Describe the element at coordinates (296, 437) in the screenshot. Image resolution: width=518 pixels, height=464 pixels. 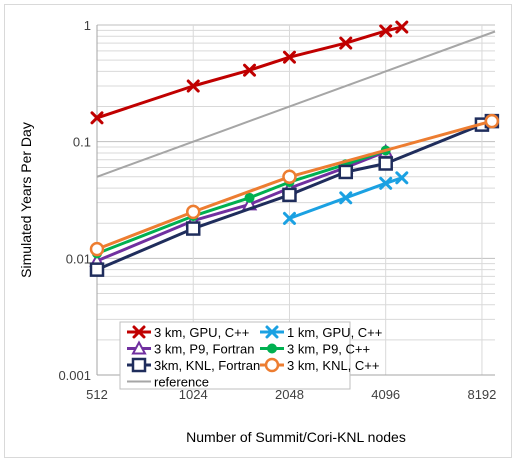
I see `x-axis-title: Number of Summit/Cori-KNL nodes` at that location.